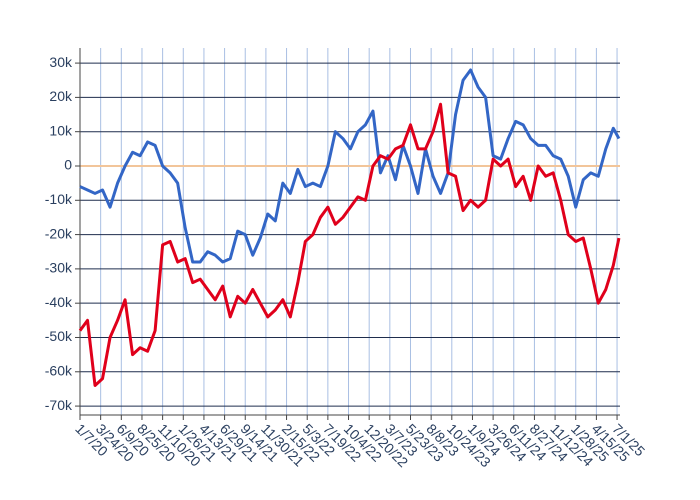 The image size is (700, 500). Describe the element at coordinates (59, 336) in the screenshot. I see `y-tick-label: -50k` at that location.